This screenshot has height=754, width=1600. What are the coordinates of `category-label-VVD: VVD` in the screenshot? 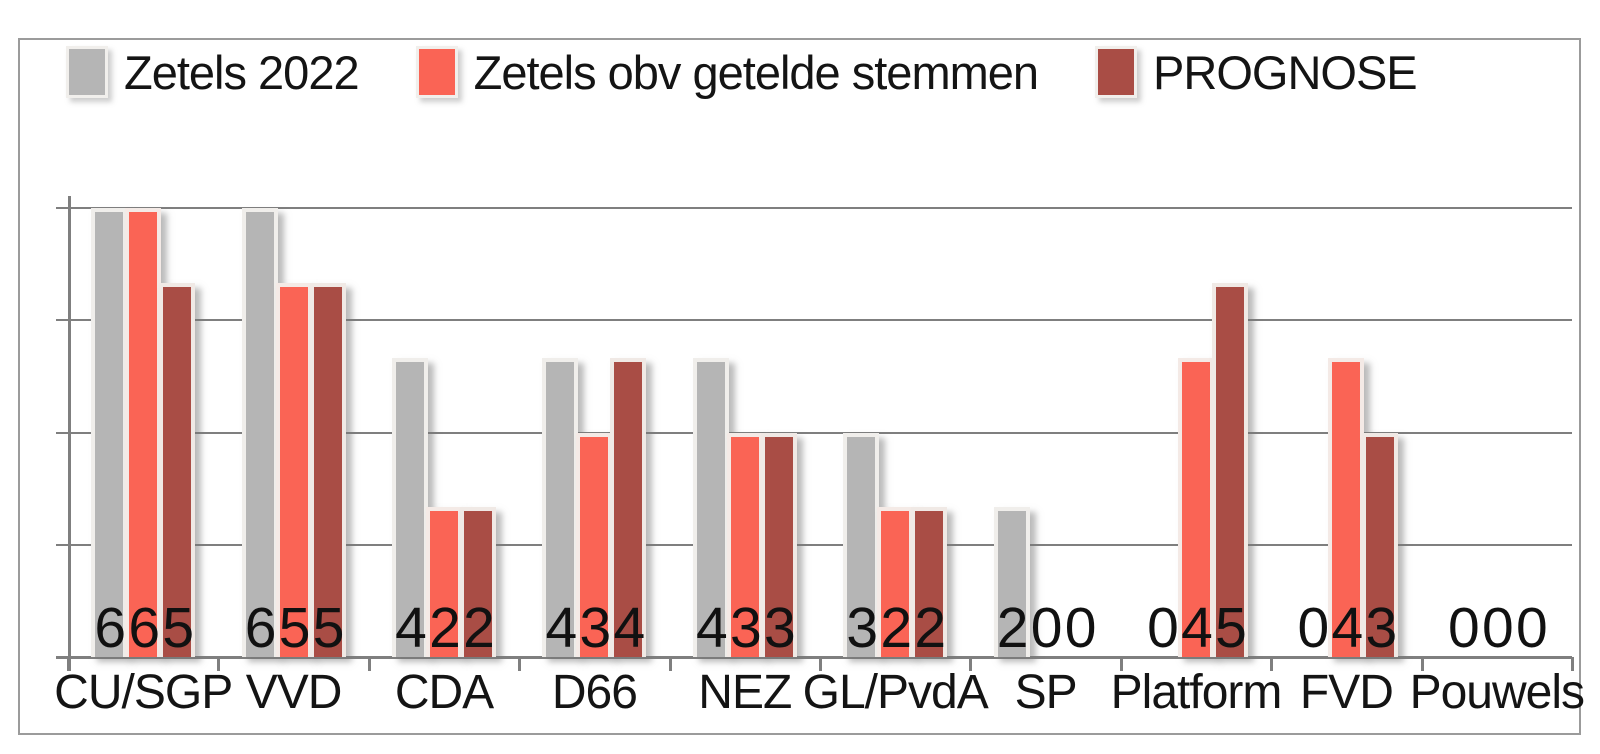 It's located at (294, 692).